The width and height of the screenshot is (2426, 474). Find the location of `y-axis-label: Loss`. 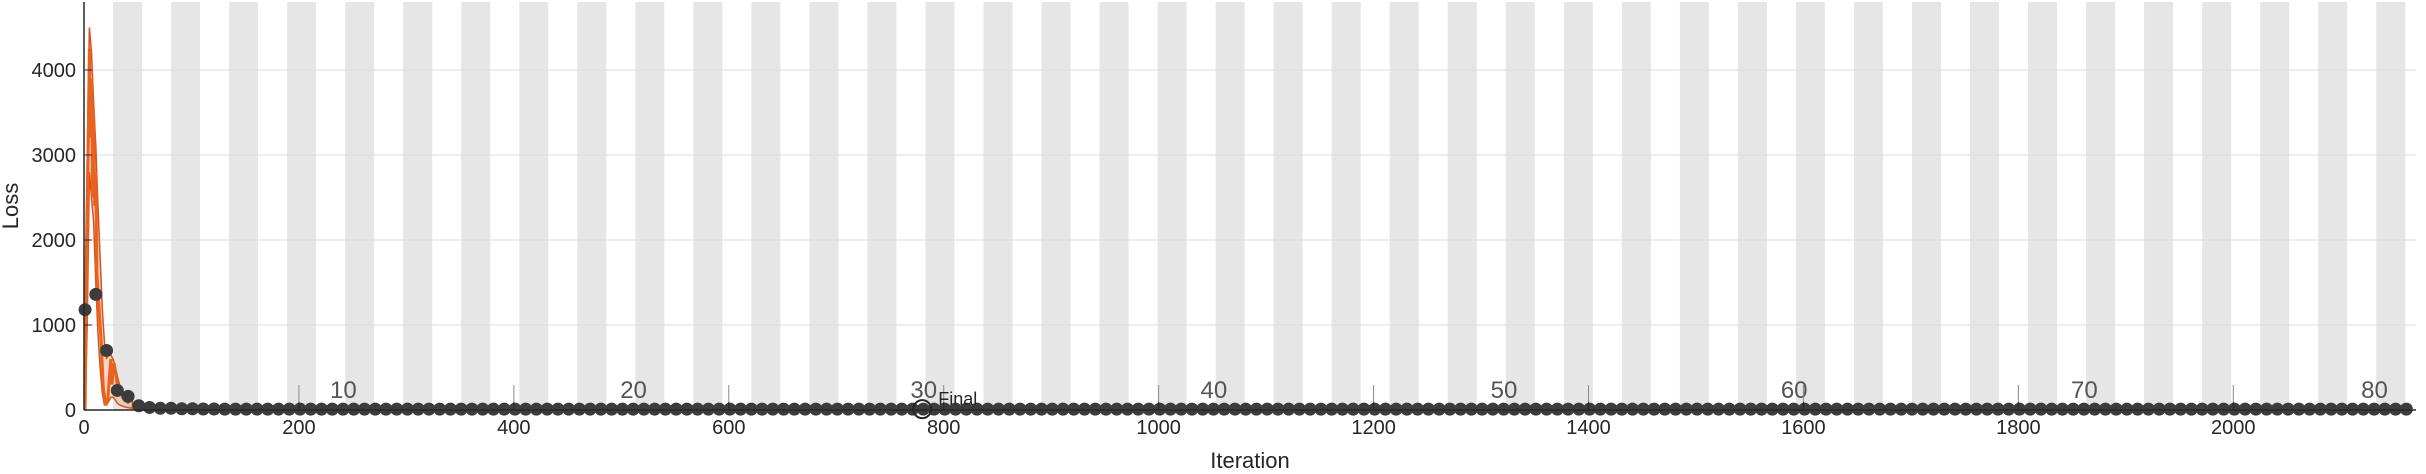

y-axis-label: Loss is located at coordinates (11, 206).